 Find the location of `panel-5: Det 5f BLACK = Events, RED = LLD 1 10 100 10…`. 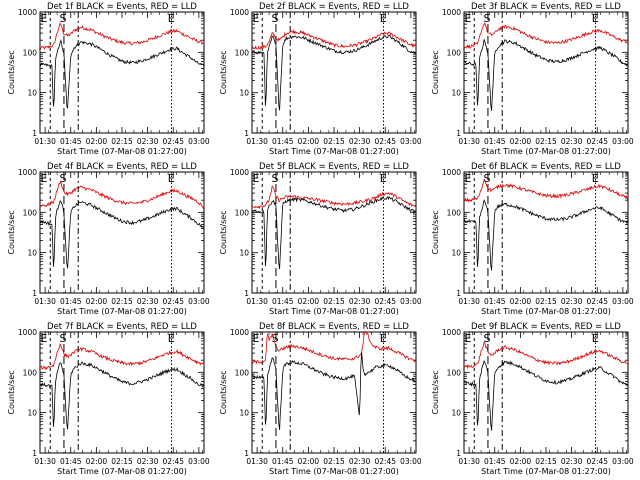

panel-5: Det 5f BLACK = Events, RED = LLD 1 10 100 10… is located at coordinates (320, 239).